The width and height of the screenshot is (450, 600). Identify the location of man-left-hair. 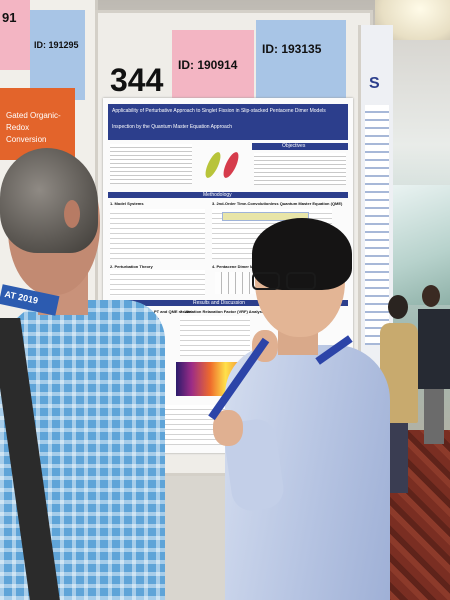
(49, 200).